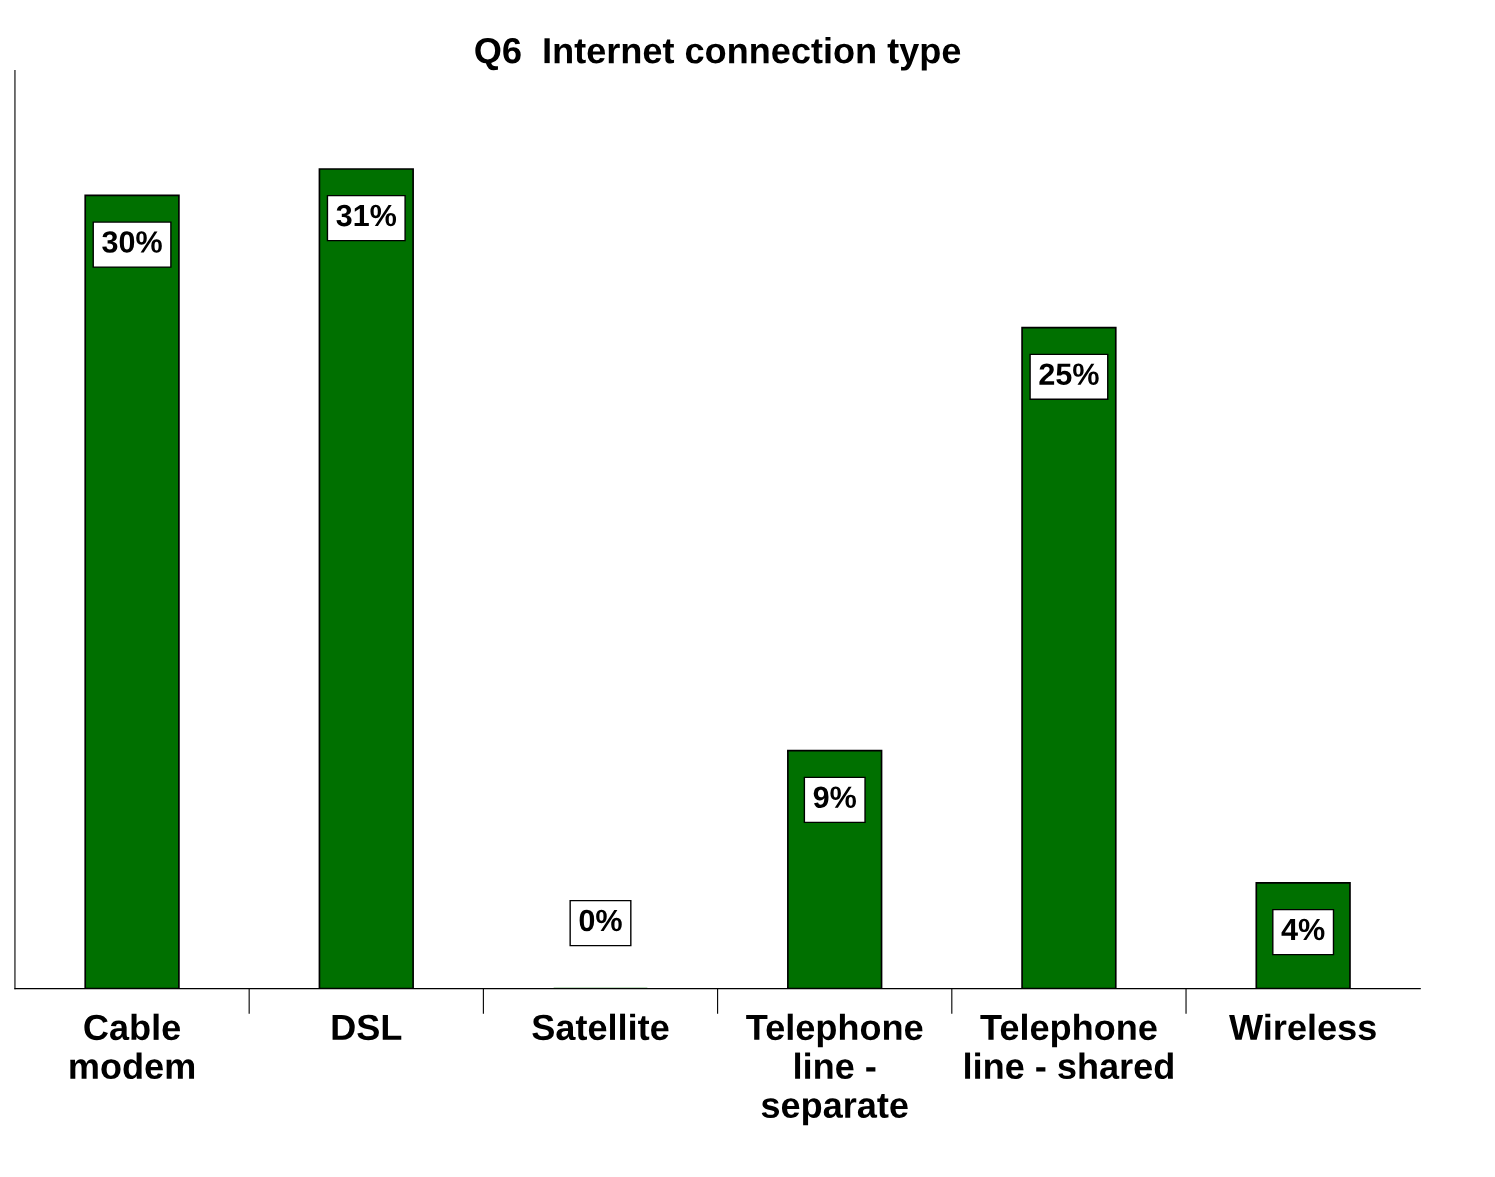 This screenshot has height=1177, width=1495. Describe the element at coordinates (834, 1069) in the screenshot. I see `x-tick-label: Telephone line - separate` at that location.